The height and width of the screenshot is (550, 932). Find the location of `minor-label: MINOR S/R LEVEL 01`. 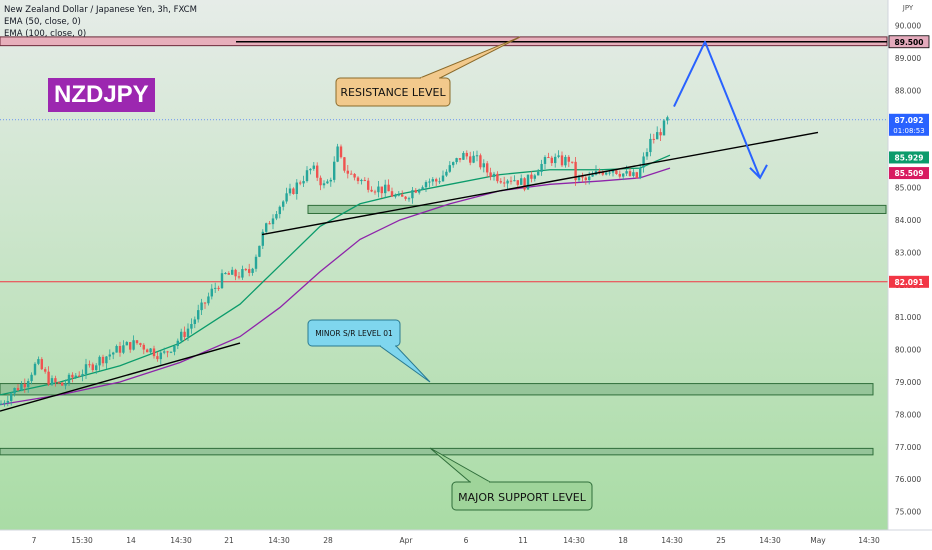

minor-label: MINOR S/R LEVEL 01 is located at coordinates (369, 351).